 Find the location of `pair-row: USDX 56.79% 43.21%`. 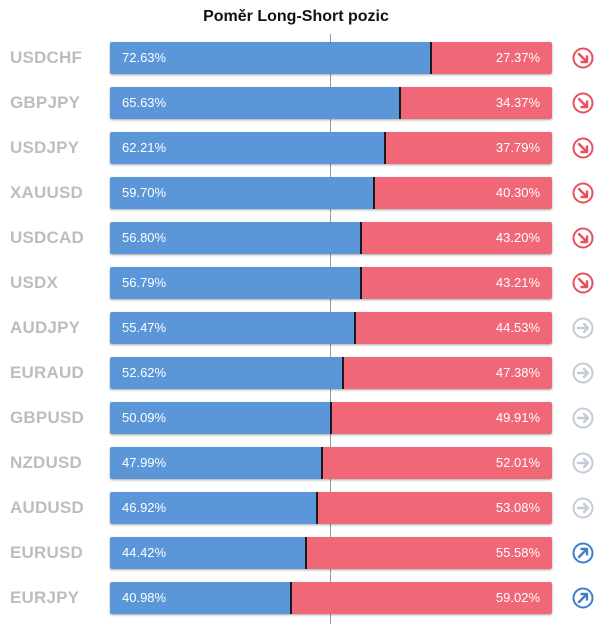

pair-row: USDX 56.79% 43.21% is located at coordinates (305, 285).